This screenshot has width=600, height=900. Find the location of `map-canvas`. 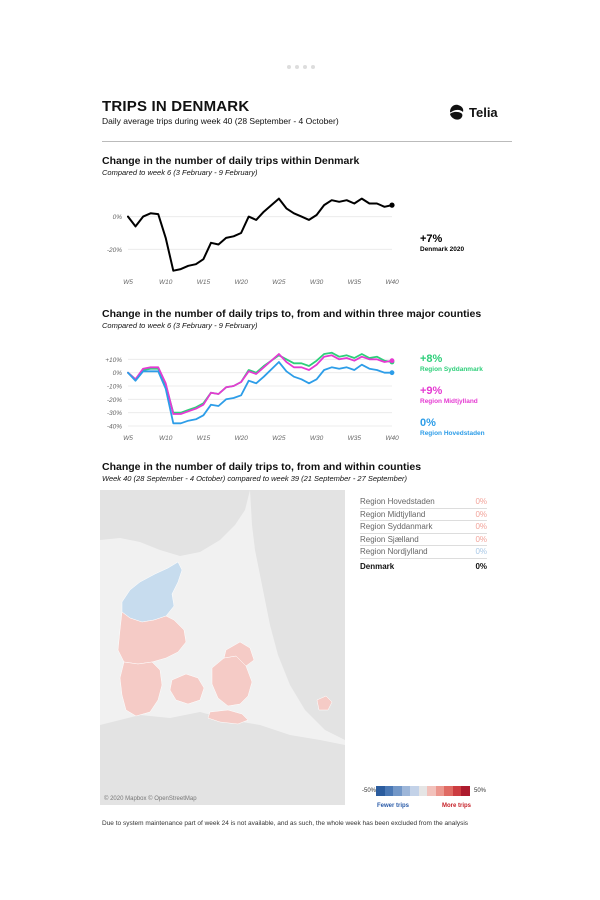

map-canvas is located at coordinates (222, 647).